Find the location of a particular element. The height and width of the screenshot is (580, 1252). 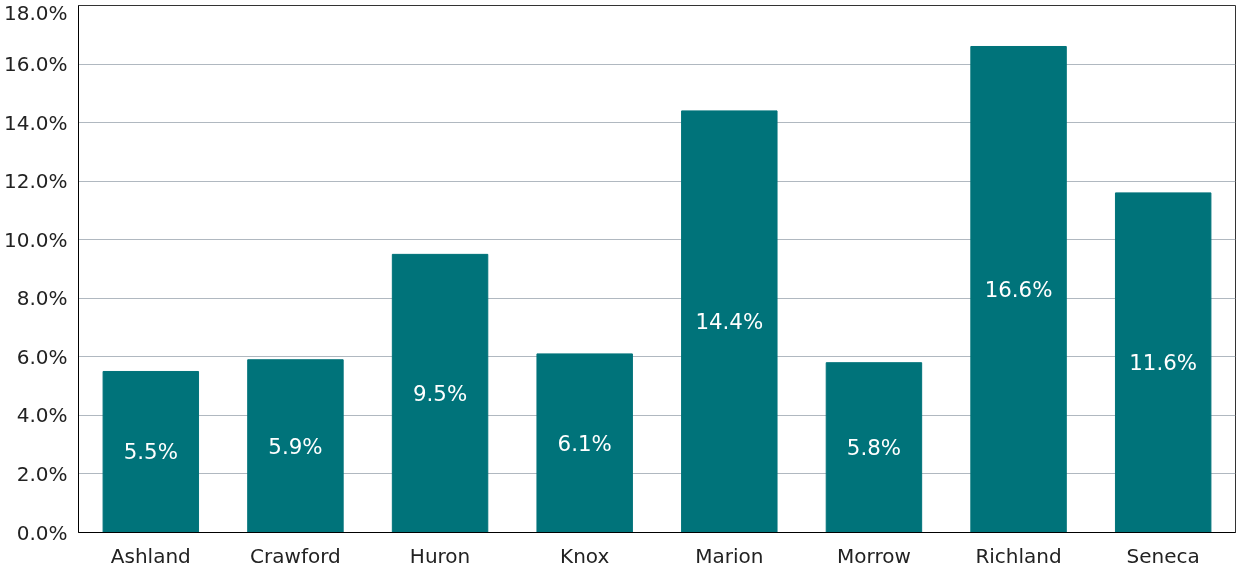

y-tick-label: 6.0% is located at coordinates (42, 356).